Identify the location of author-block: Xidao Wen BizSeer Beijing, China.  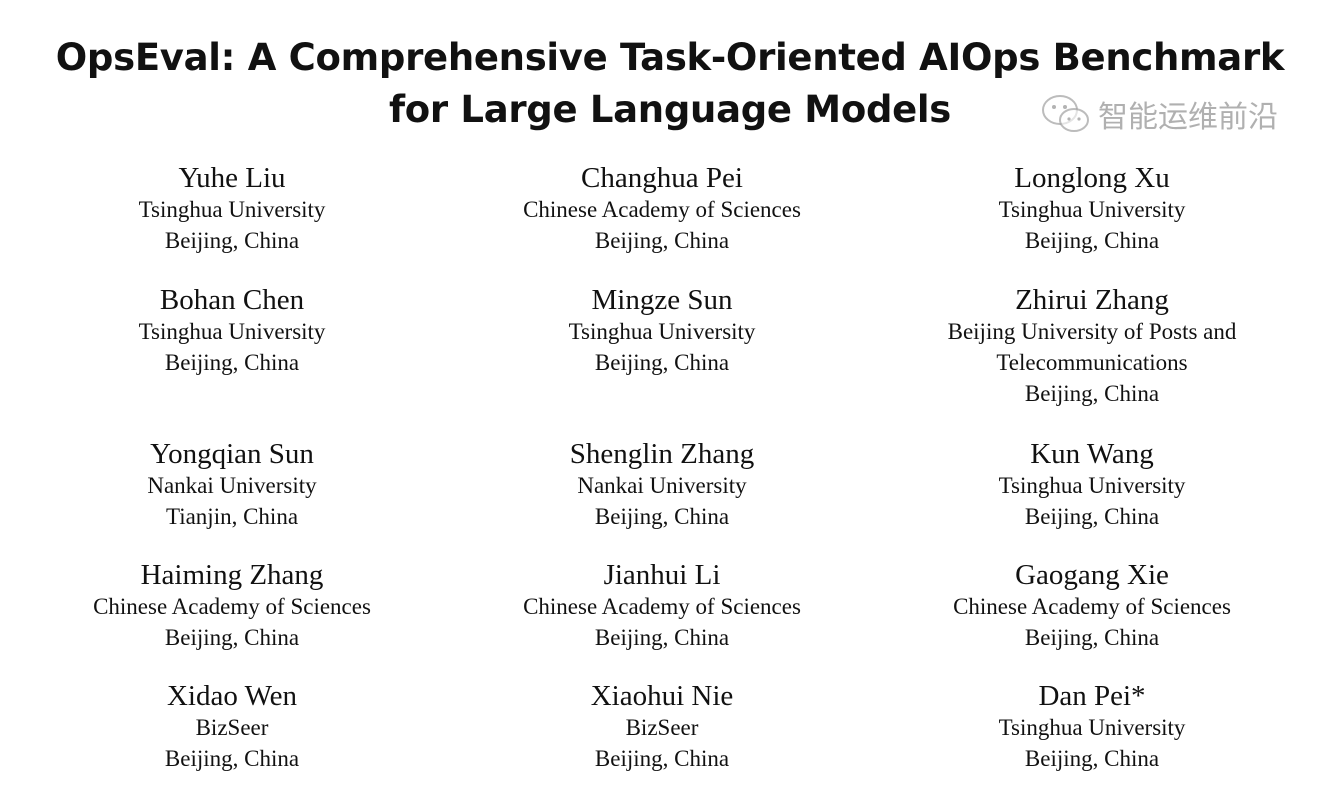
(232, 727).